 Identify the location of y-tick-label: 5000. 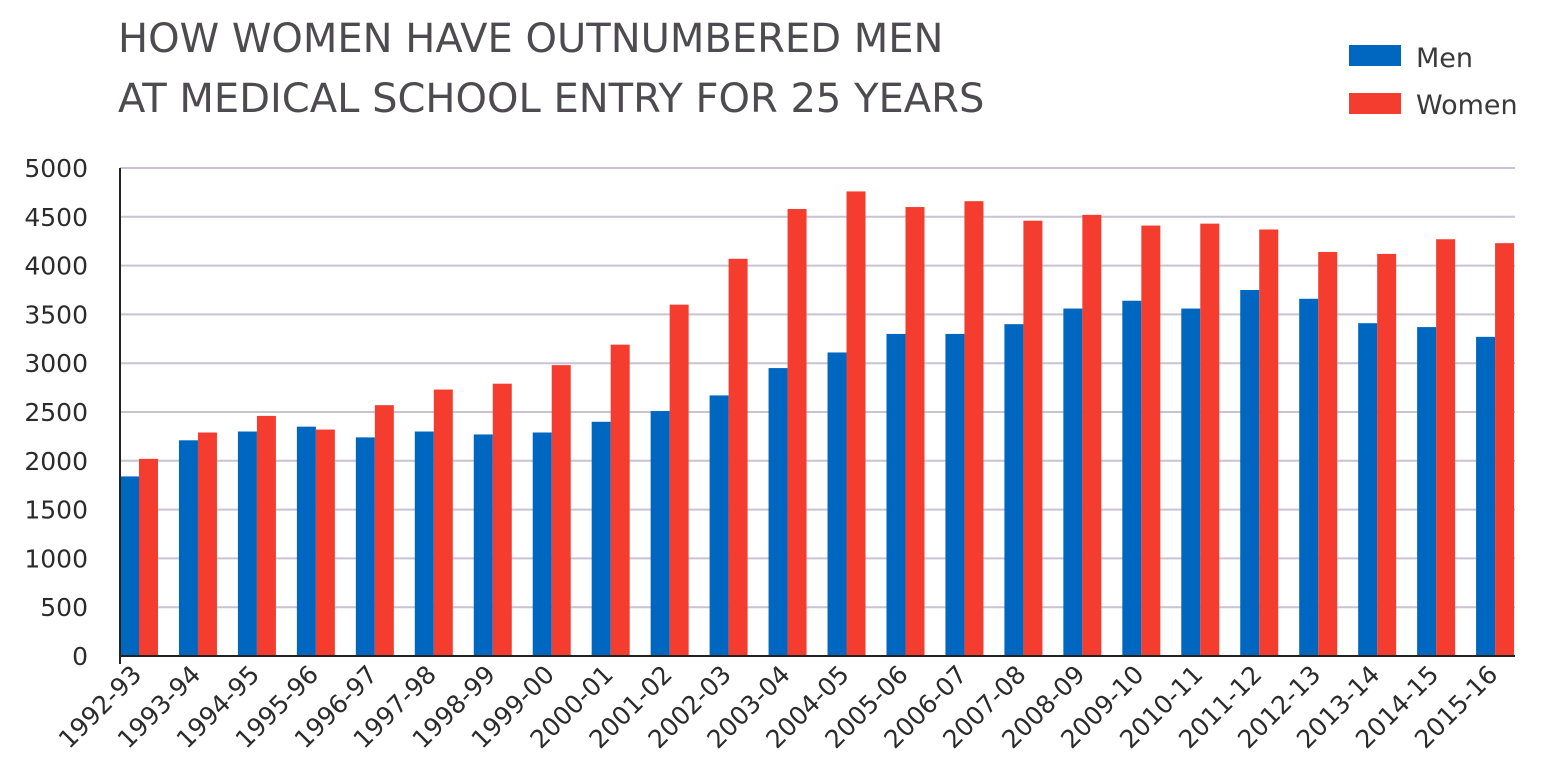
(56, 168).